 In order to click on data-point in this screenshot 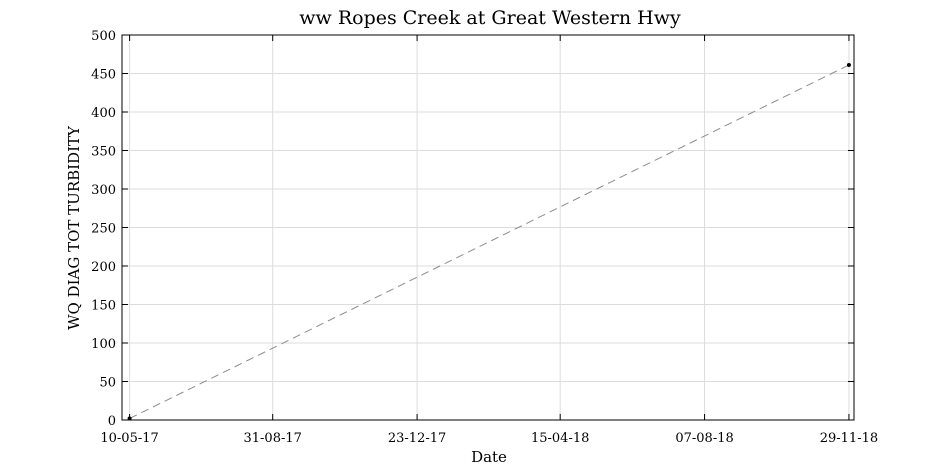, I will do `click(848, 65)`.